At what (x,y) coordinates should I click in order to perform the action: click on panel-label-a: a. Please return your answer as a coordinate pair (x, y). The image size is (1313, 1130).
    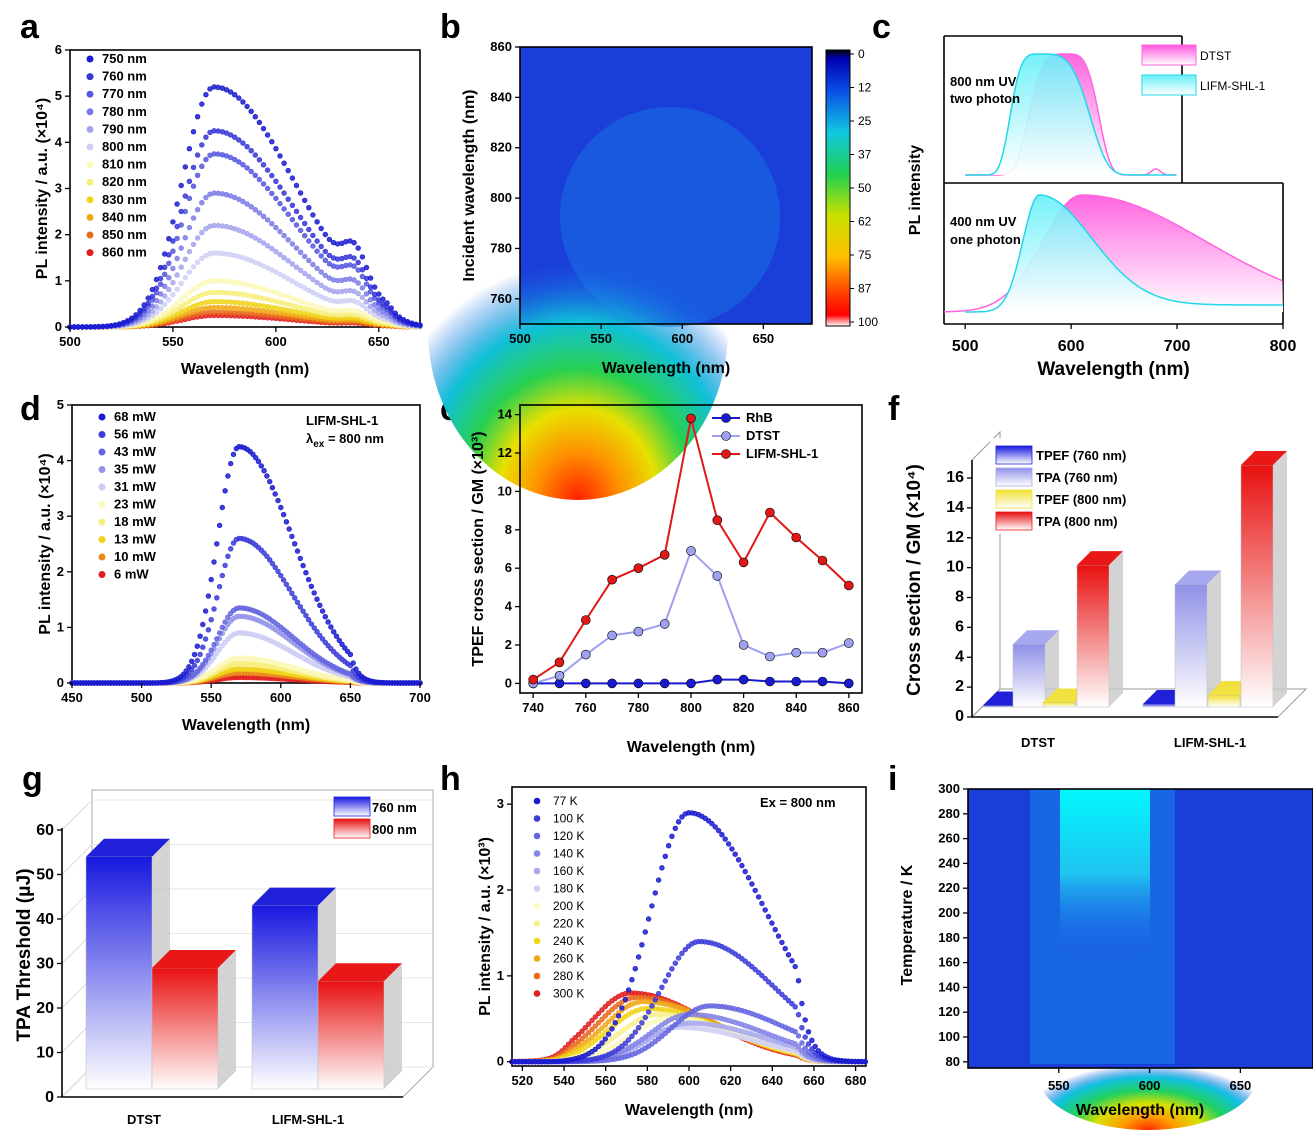
    Looking at the image, I should click on (30, 27).